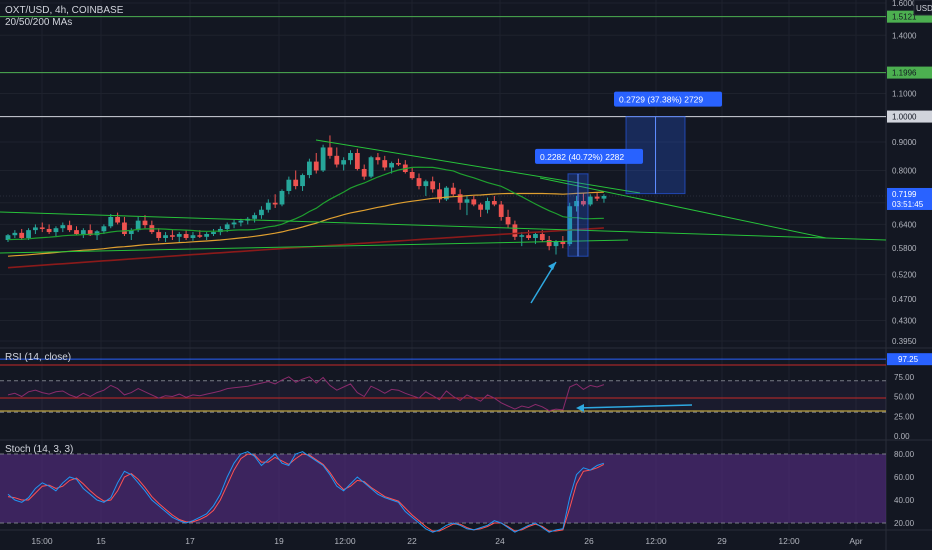 This screenshot has height=550, width=932. I want to click on ma-indicator-label: 20/50/200 MAs, so click(39, 22).